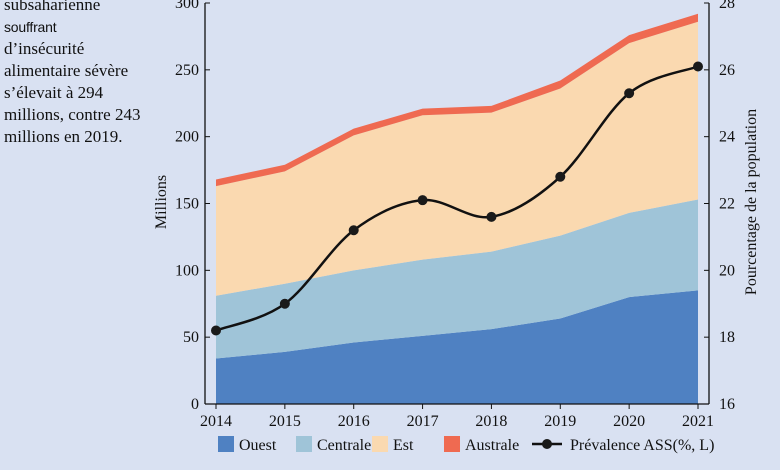 The image size is (780, 470). Describe the element at coordinates (344, 445) in the screenshot. I see `legend-label-centrale: Centrale` at that location.